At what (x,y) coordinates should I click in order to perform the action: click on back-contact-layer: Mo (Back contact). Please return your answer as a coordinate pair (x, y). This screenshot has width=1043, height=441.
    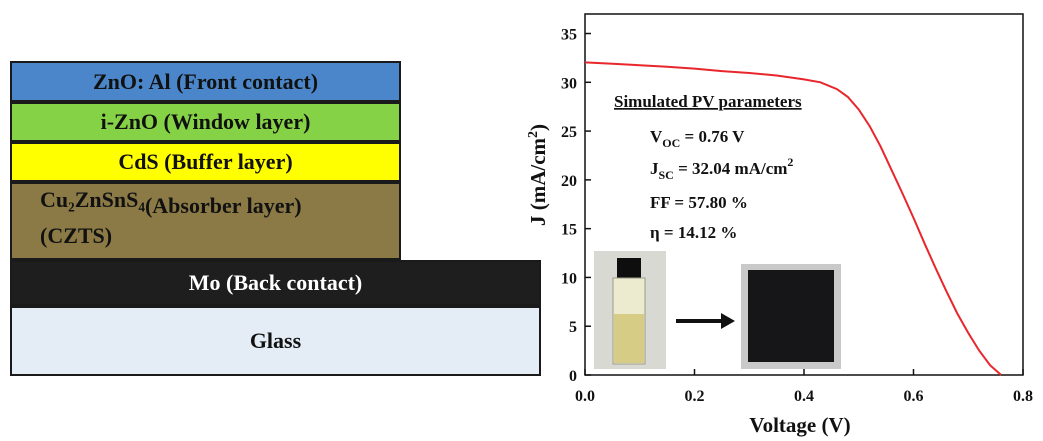
    Looking at the image, I should click on (275, 283).